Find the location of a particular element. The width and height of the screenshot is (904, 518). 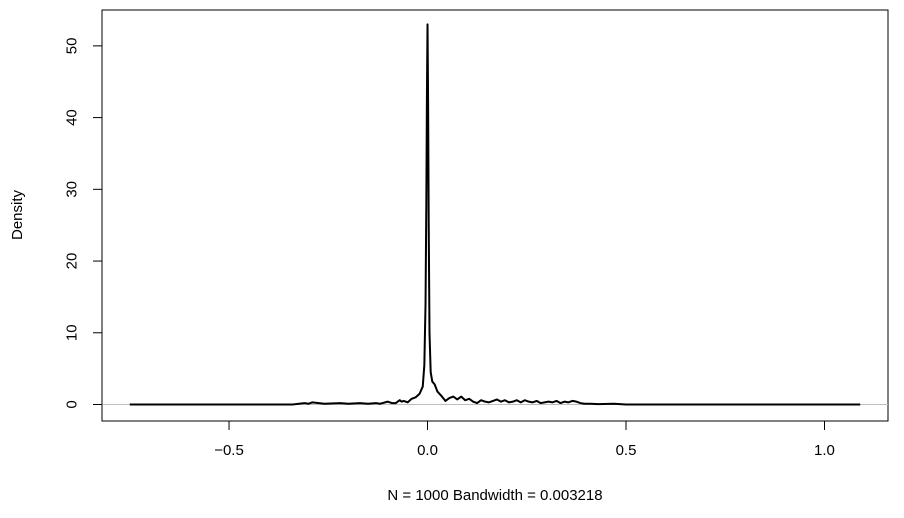

y-tick-label: 30 is located at coordinates (72, 189).